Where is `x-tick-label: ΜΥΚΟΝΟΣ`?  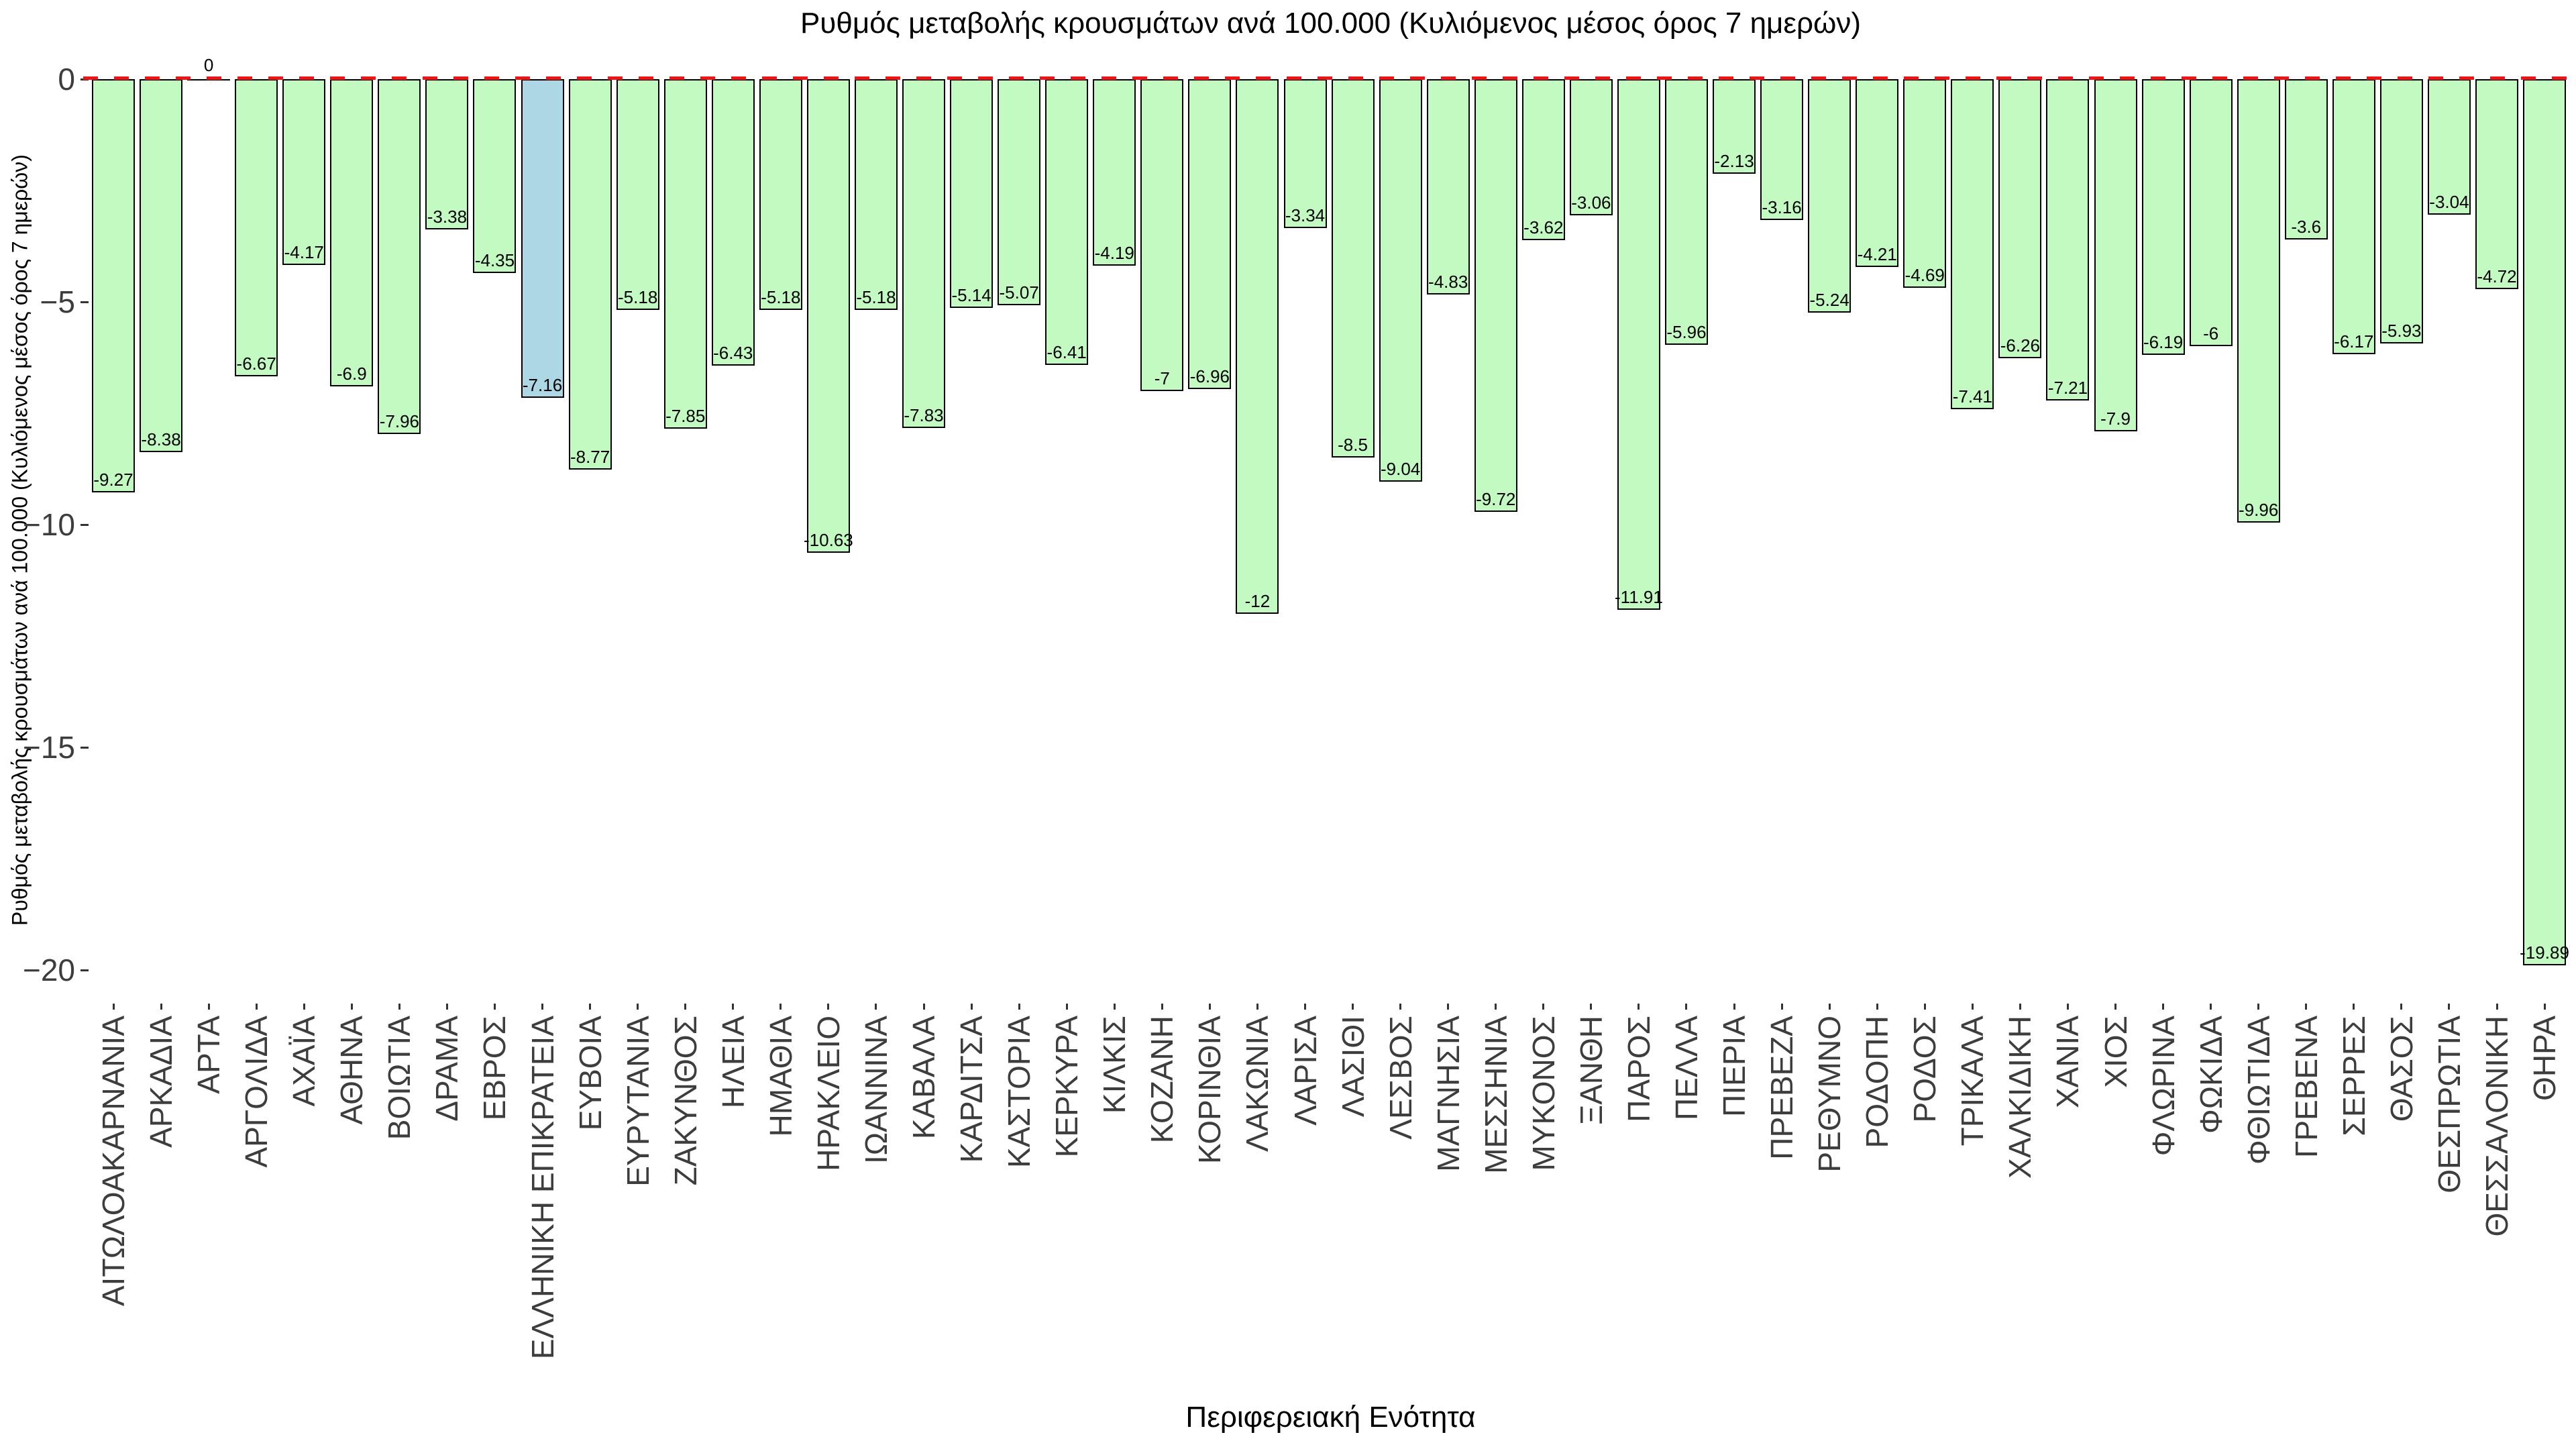
x-tick-label: ΜΥΚΟΝΟΣ is located at coordinates (1543, 1093).